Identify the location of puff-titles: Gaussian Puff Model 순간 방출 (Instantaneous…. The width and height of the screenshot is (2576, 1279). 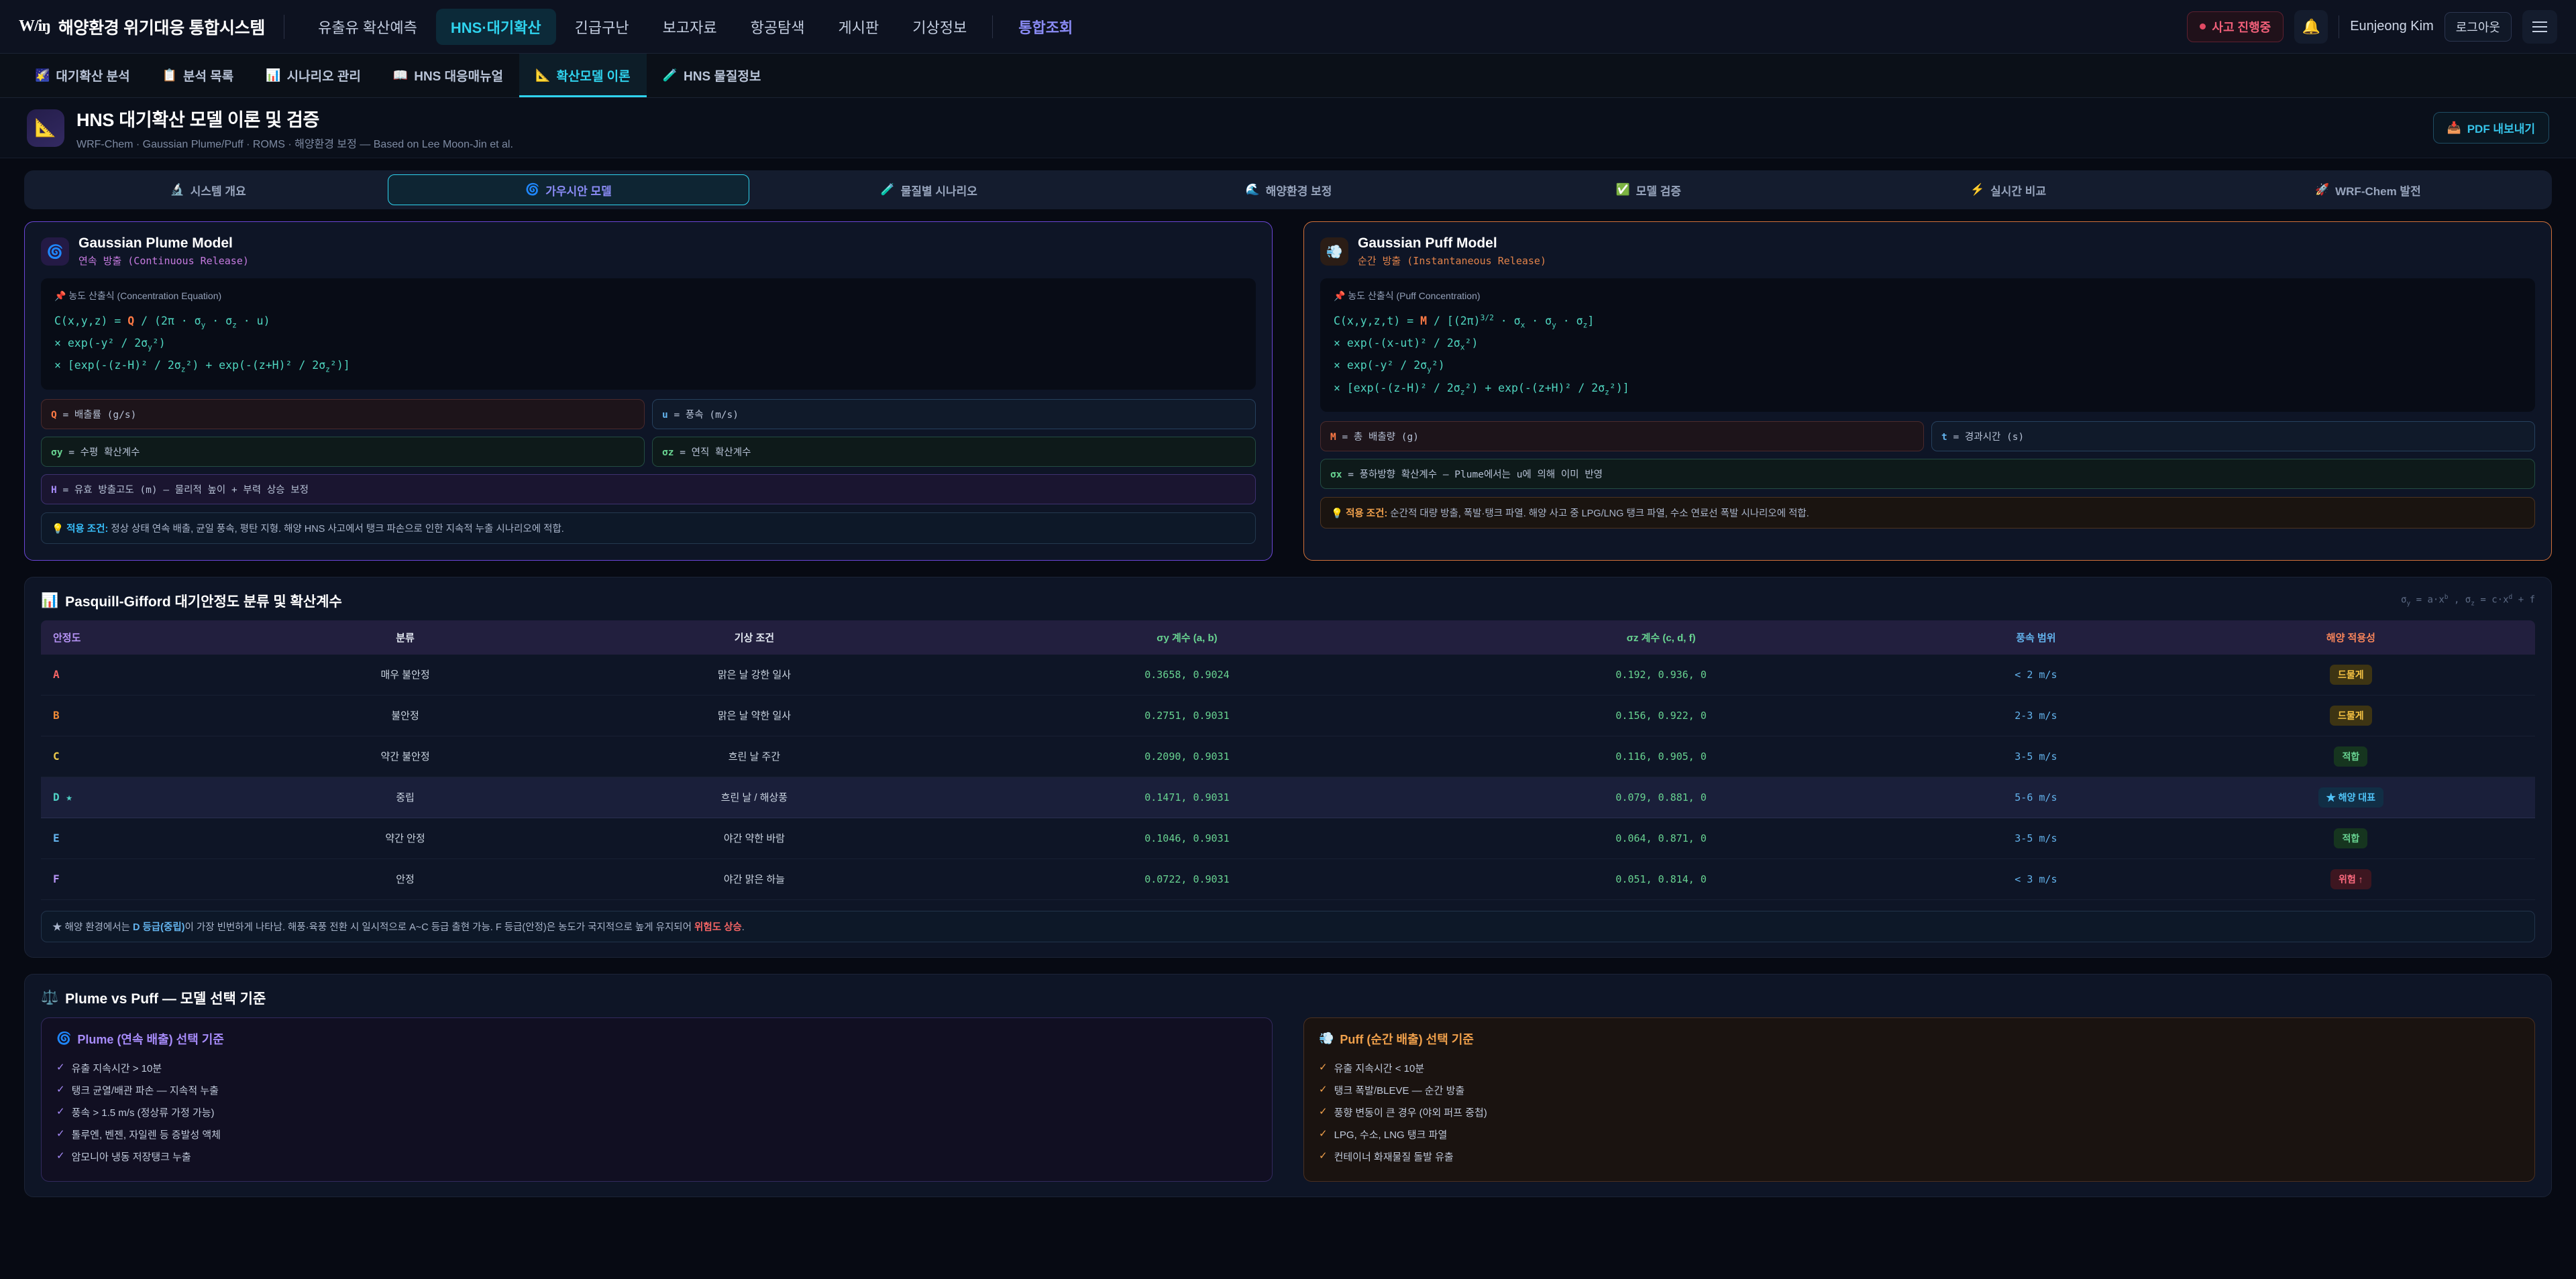
(1452, 251).